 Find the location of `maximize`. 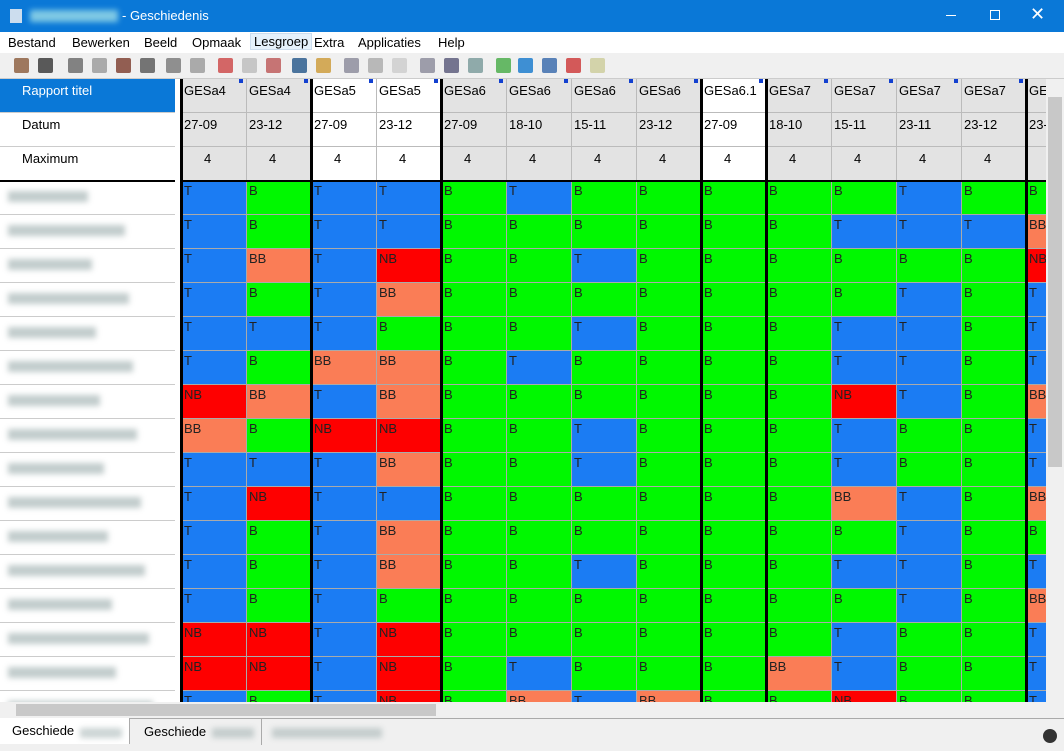

maximize is located at coordinates (995, 15).